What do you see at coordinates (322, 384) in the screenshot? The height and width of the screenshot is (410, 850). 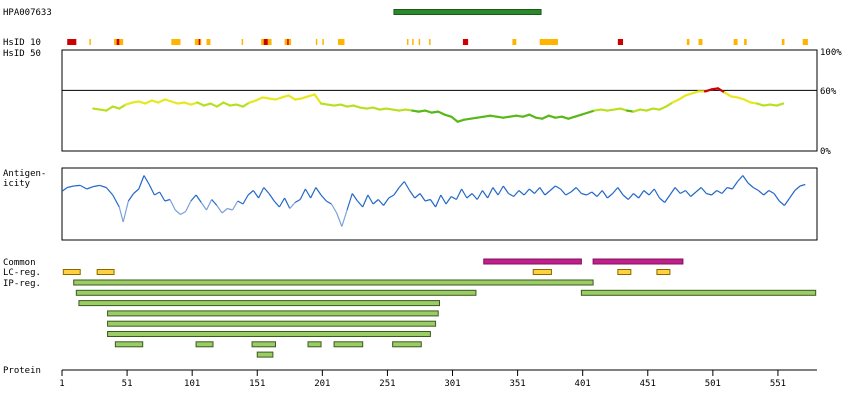 I see `protein-axis-tick-label: 201` at bounding box center [322, 384].